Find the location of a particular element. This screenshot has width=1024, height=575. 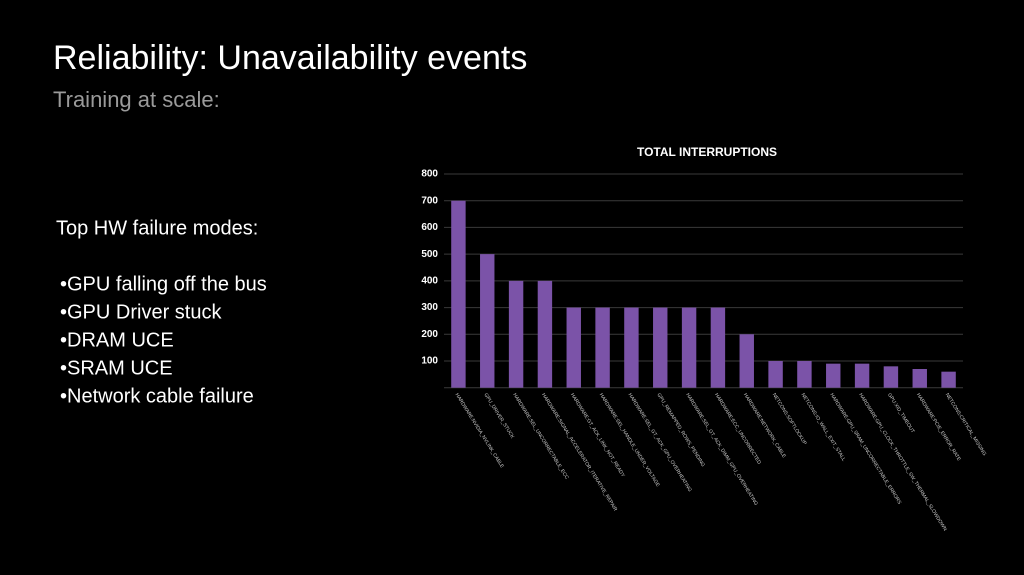

y-tick-label: 300 is located at coordinates (429, 307).